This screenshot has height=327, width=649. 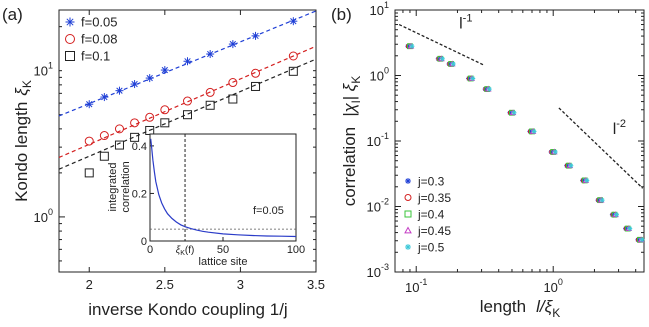 I want to click on inset-x-axis-label: lattice site, so click(x=223, y=262).